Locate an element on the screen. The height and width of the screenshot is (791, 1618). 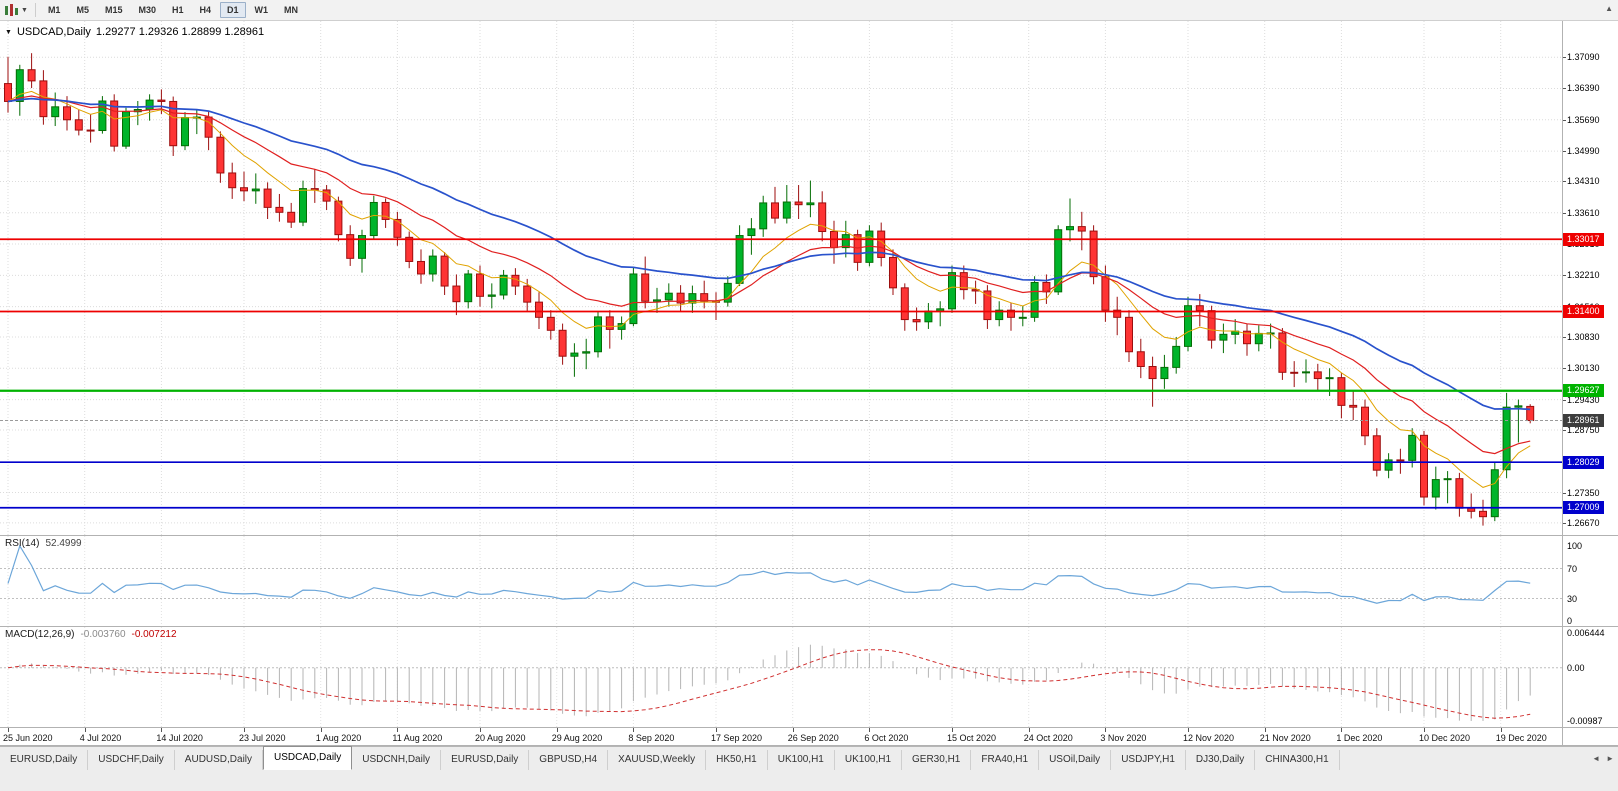
macd-signal-value: -0.007212 is located at coordinates (154, 634).